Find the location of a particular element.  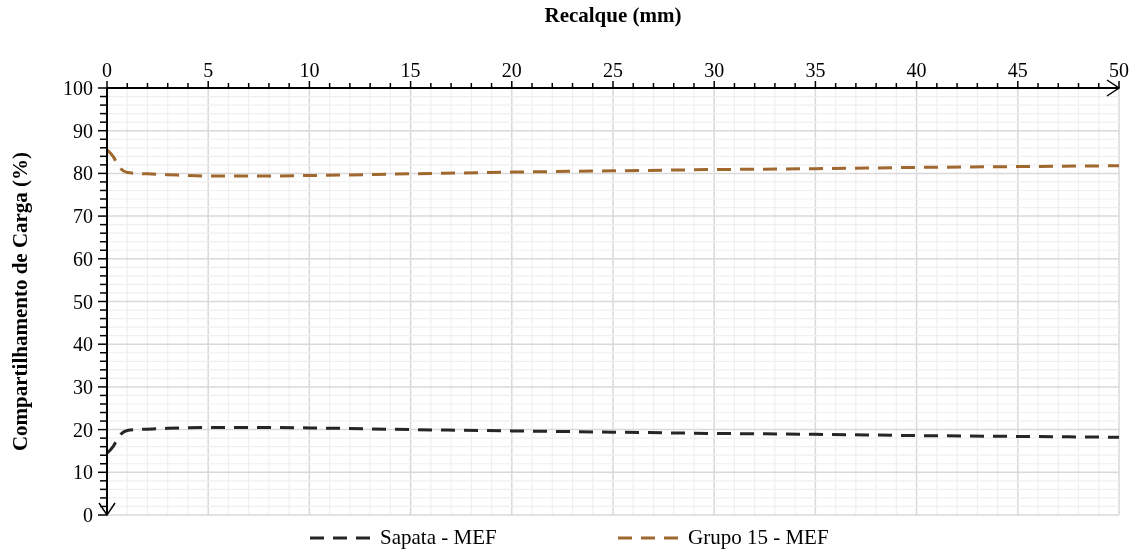

y-tick-label: 40 is located at coordinates (83, 344).